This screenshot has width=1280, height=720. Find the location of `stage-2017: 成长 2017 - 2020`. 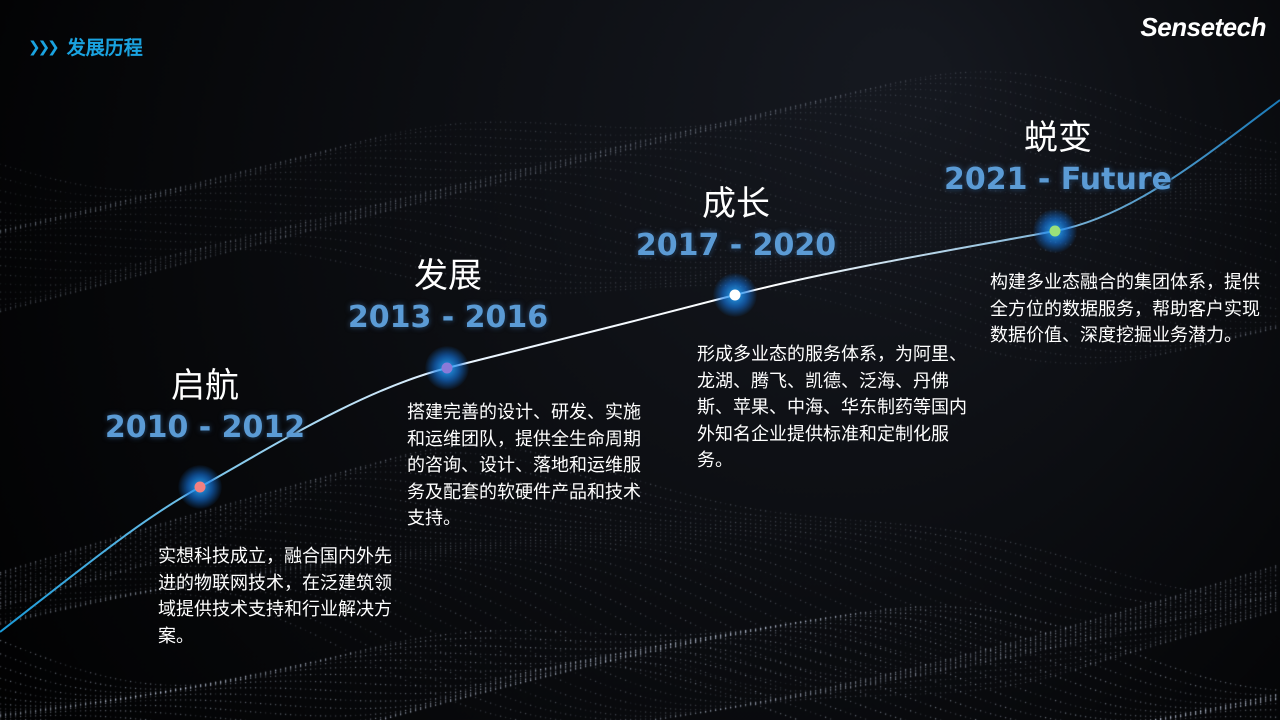

stage-2017: 成长 2017 - 2020 is located at coordinates (736, 224).